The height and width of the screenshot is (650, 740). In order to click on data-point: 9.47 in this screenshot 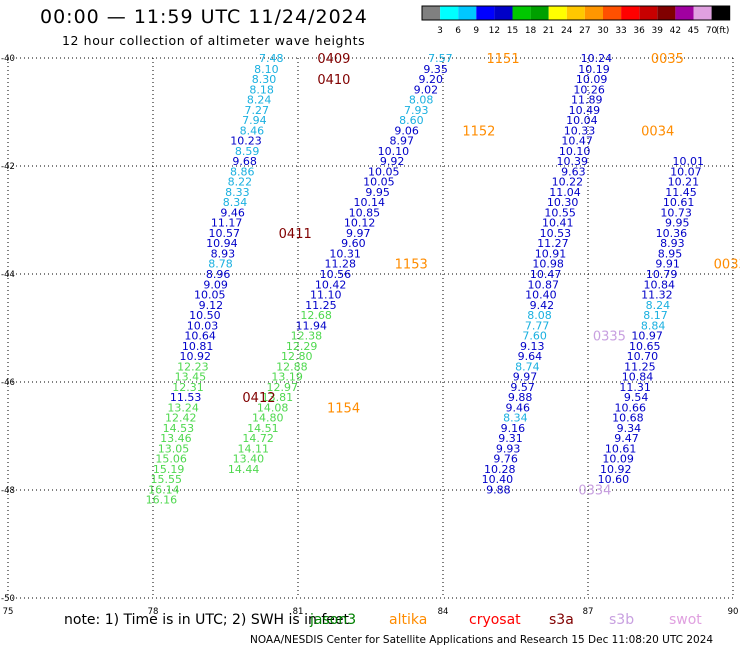, I will do `click(626, 438)`.